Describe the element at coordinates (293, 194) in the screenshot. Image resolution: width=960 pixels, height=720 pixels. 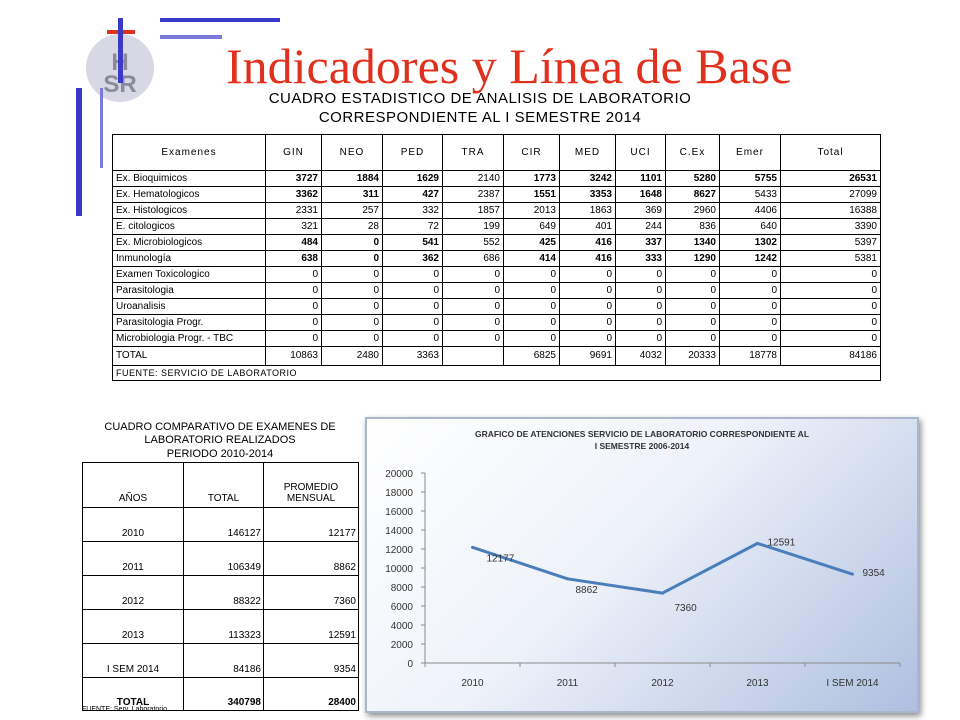
I see `table-cell: 3362` at that location.